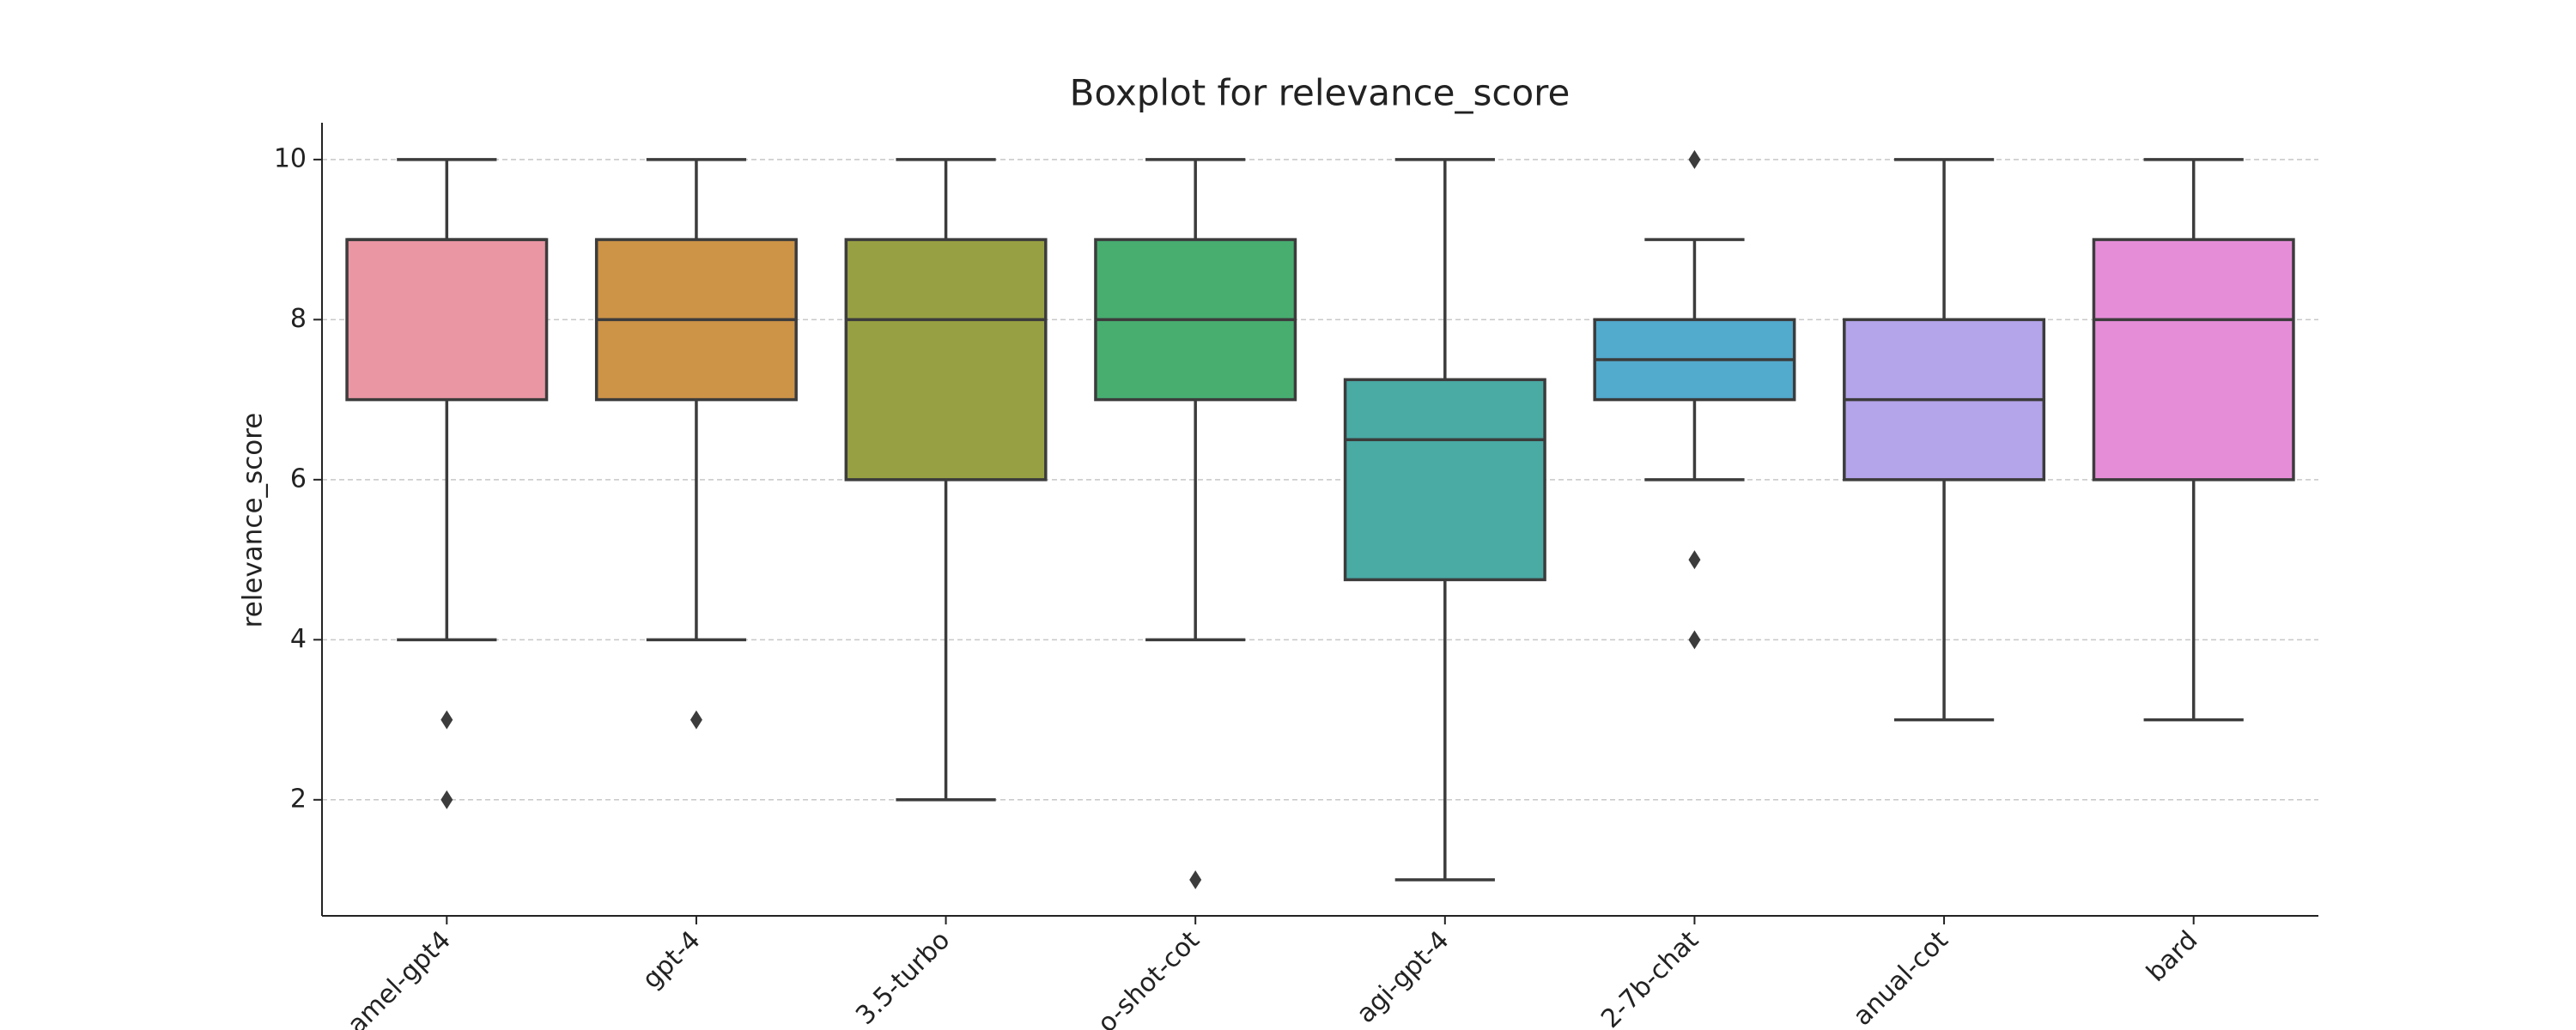 The width and height of the screenshot is (2576, 1030). Describe the element at coordinates (1901, 977) in the screenshot. I see `x-tick-label: anual-cot` at that location.